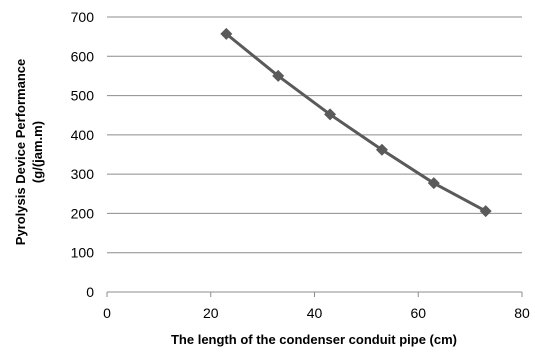  I want to click on axes, so click(314, 294).